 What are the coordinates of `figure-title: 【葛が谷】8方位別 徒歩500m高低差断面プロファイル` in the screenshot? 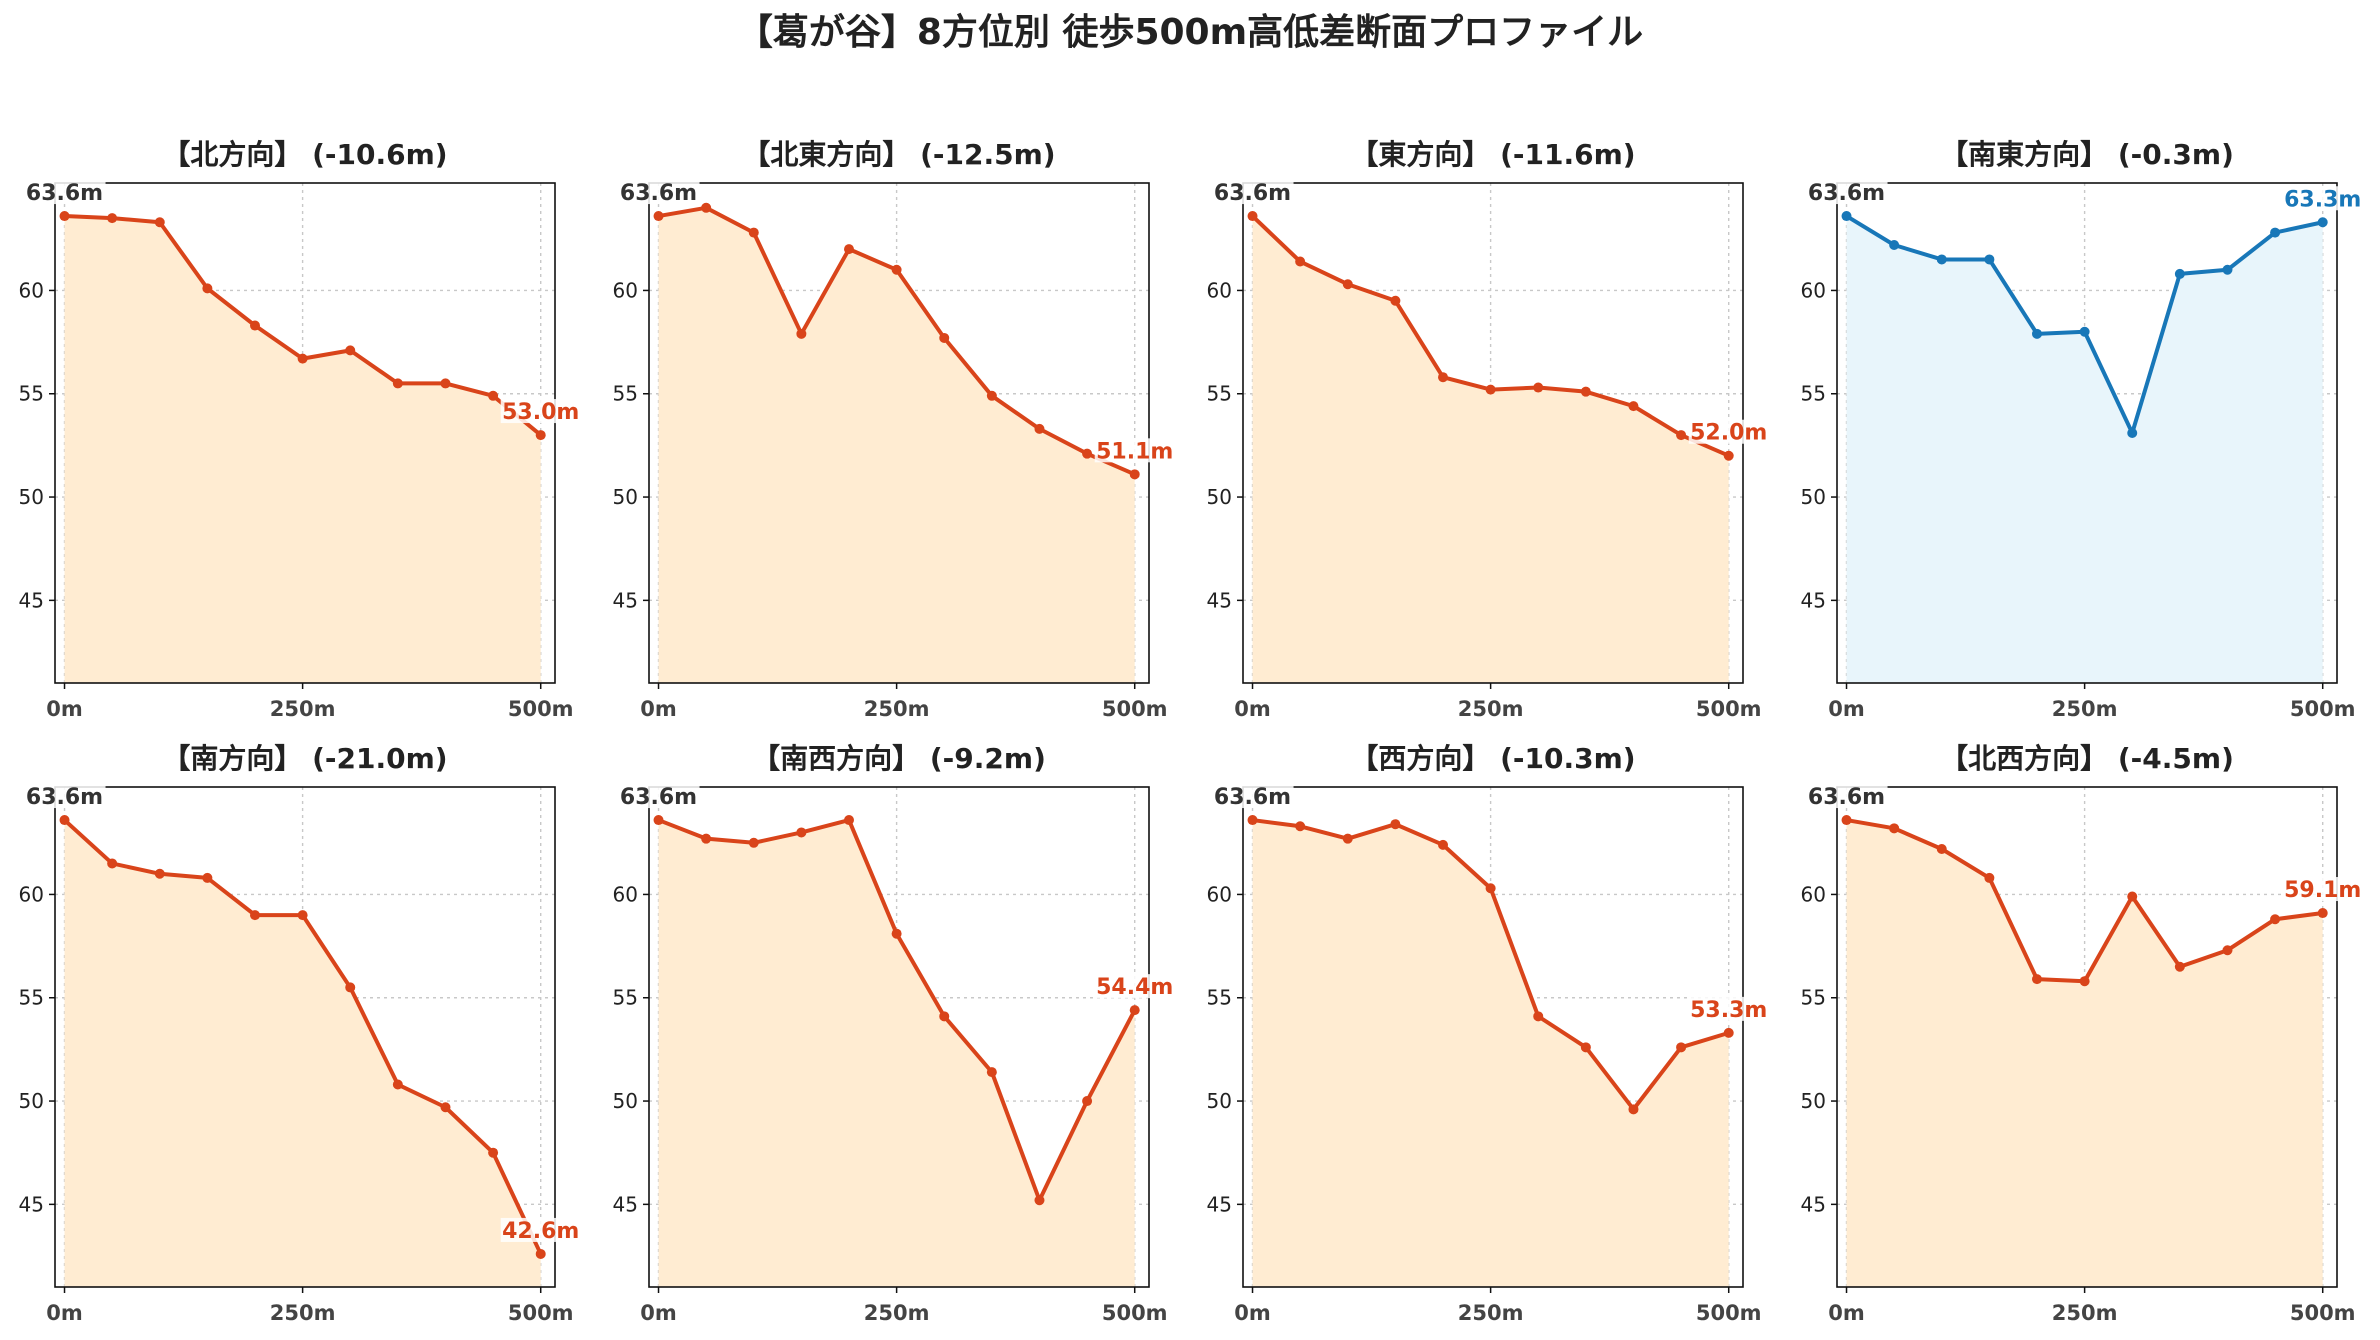 It's located at (1190, 32).